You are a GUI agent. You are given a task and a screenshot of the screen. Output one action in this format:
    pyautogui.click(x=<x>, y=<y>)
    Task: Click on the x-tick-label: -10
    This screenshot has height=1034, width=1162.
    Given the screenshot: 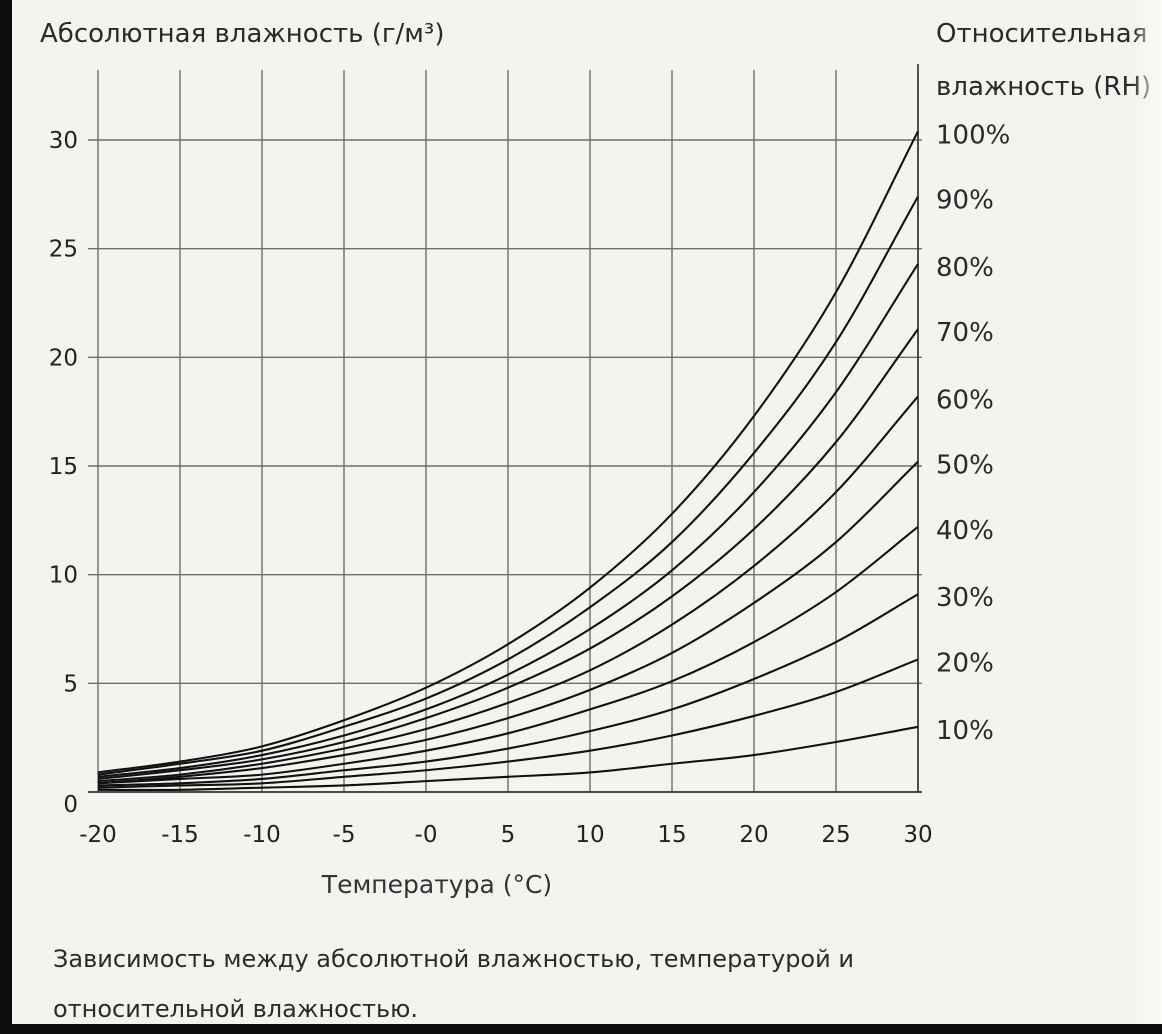 What is the action you would take?
    pyautogui.click(x=262, y=835)
    